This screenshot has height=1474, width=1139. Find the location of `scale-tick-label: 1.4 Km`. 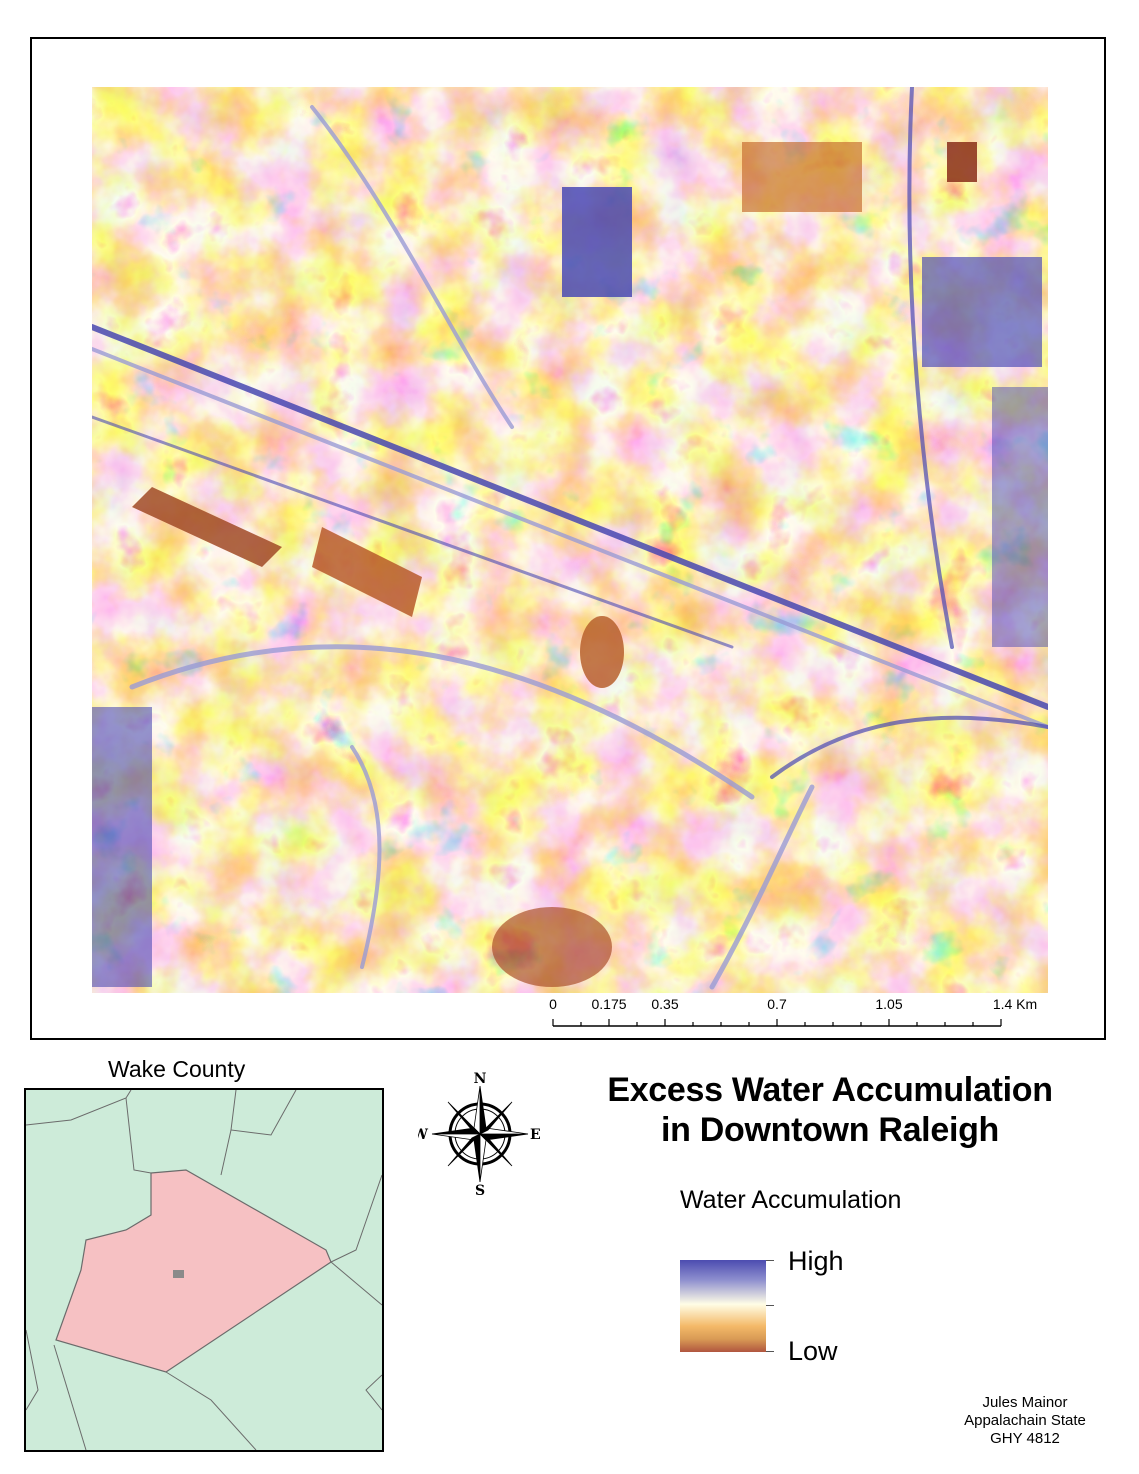

scale-tick-label: 1.4 Km is located at coordinates (1015, 1004).